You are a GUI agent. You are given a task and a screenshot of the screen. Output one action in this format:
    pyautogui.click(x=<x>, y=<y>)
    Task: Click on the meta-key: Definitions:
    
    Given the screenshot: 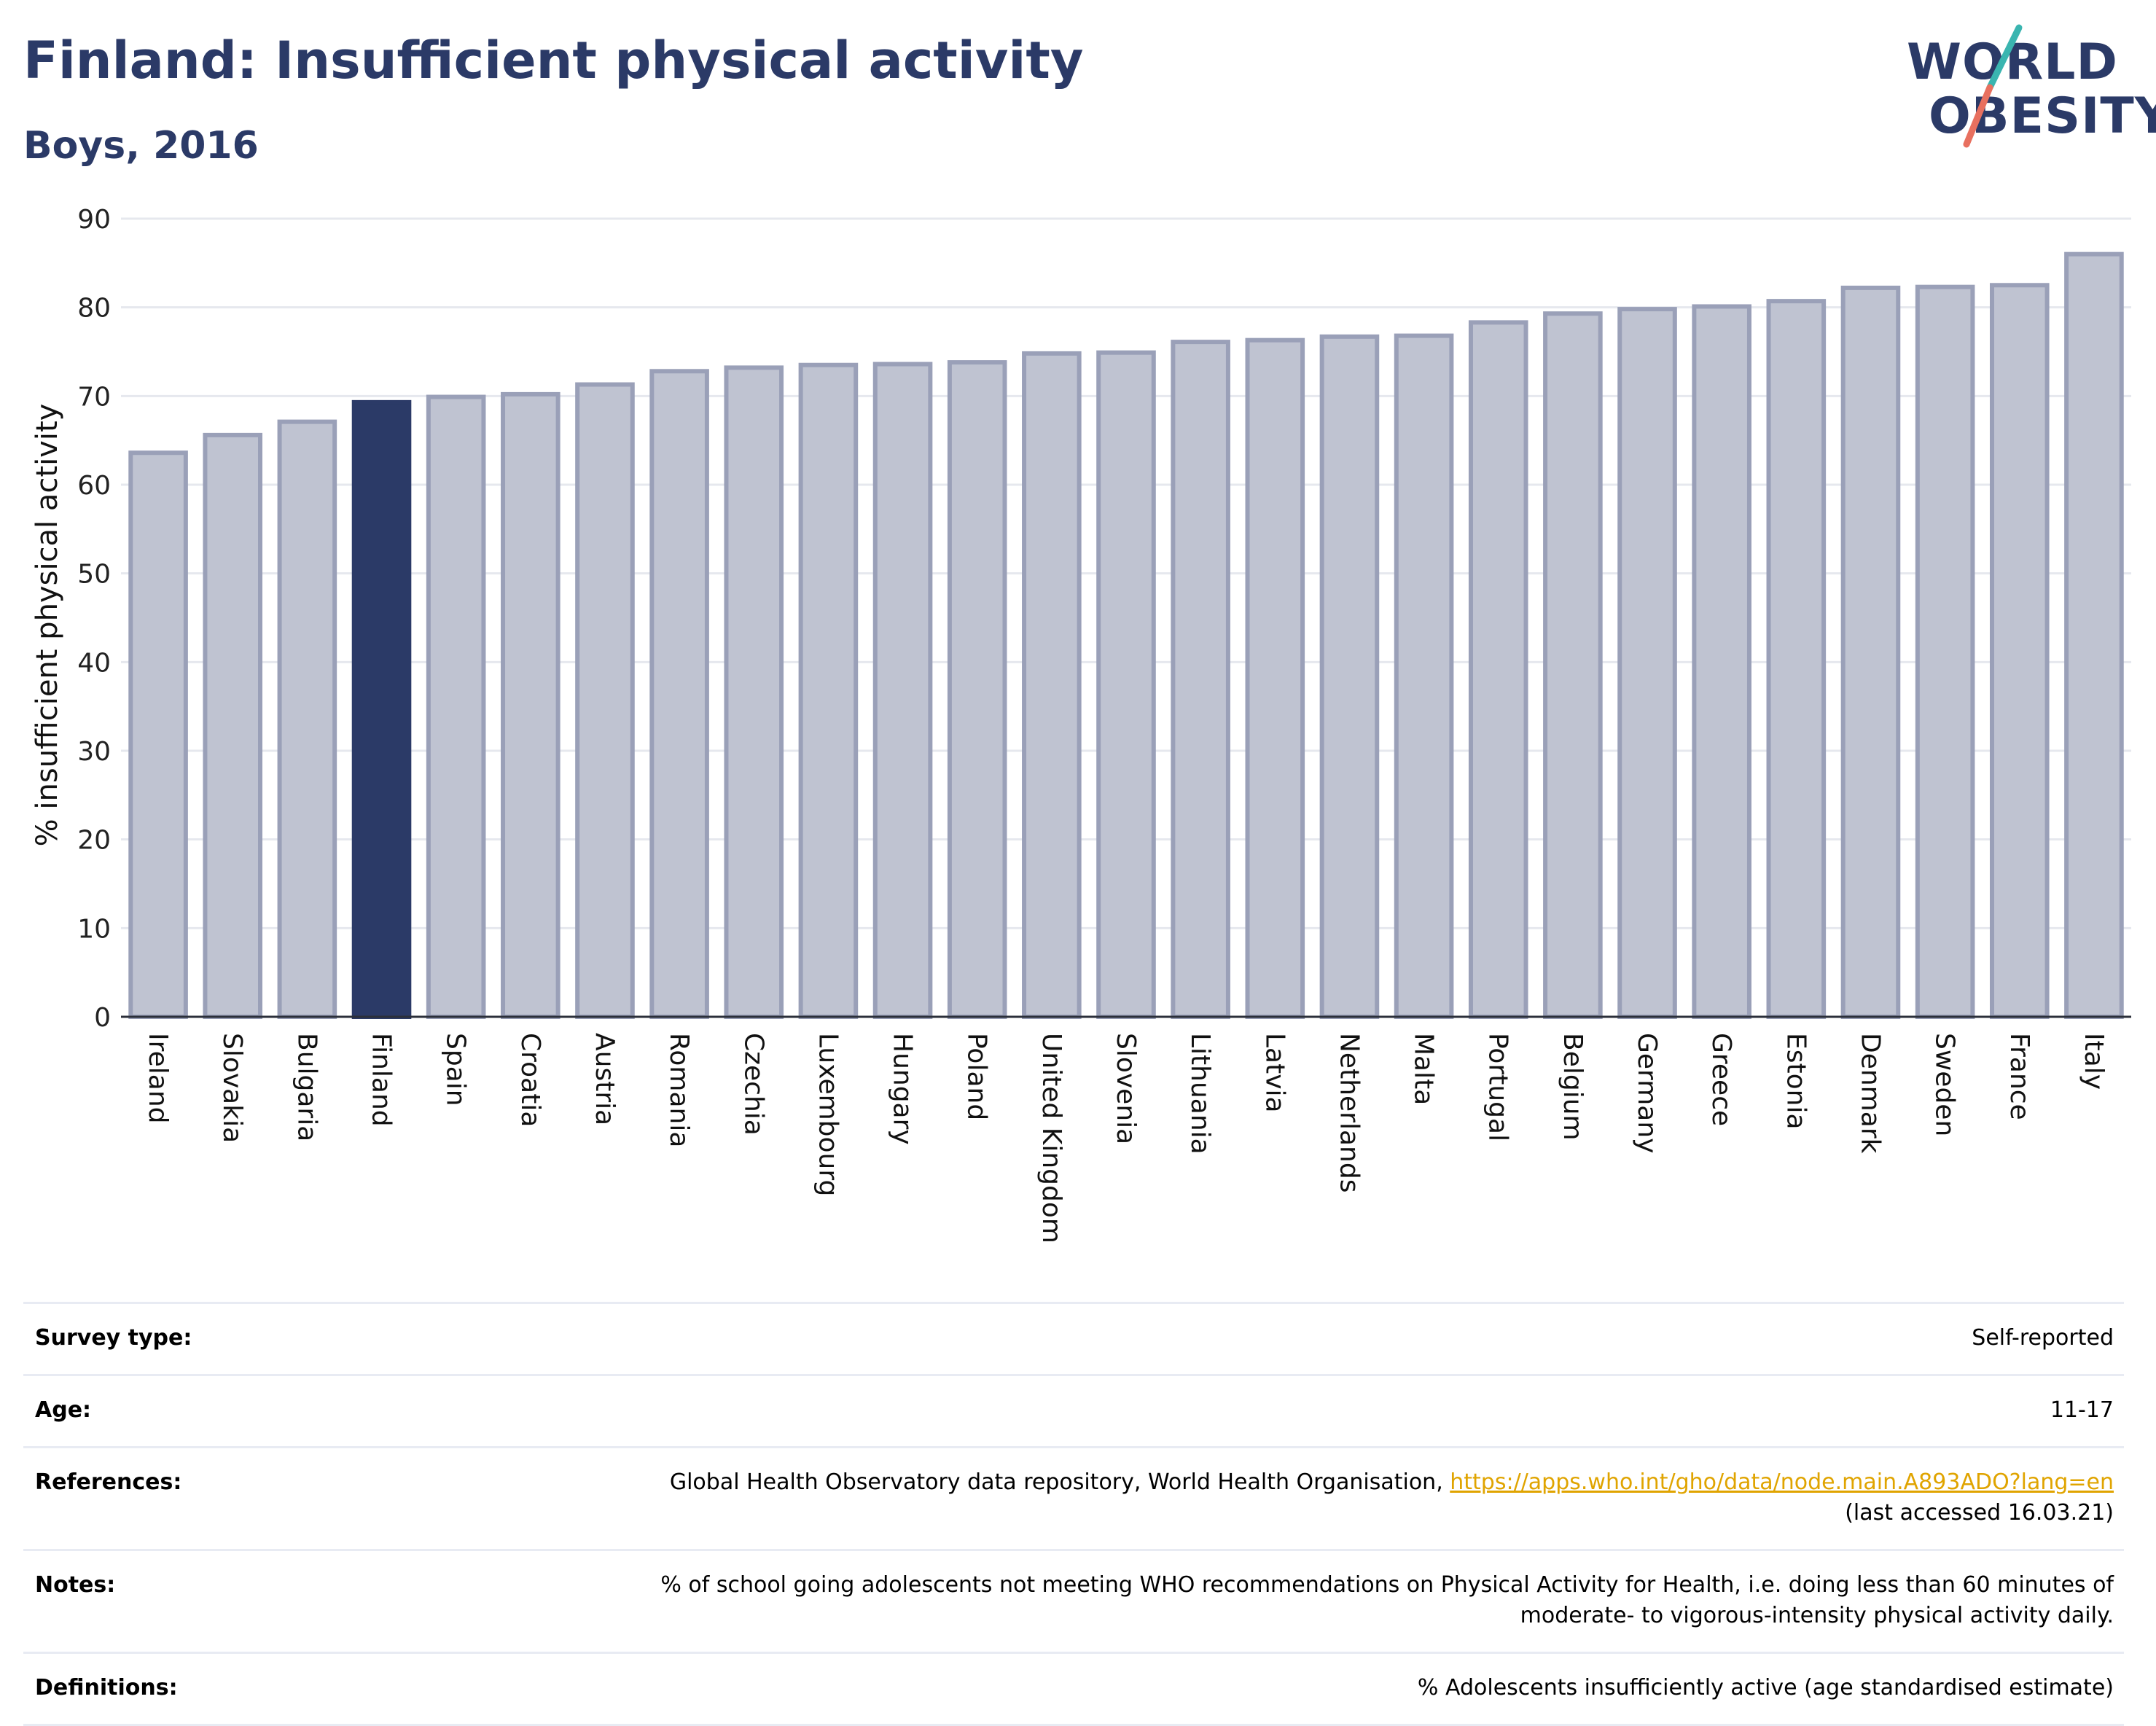 What is the action you would take?
    pyautogui.click(x=106, y=1687)
    